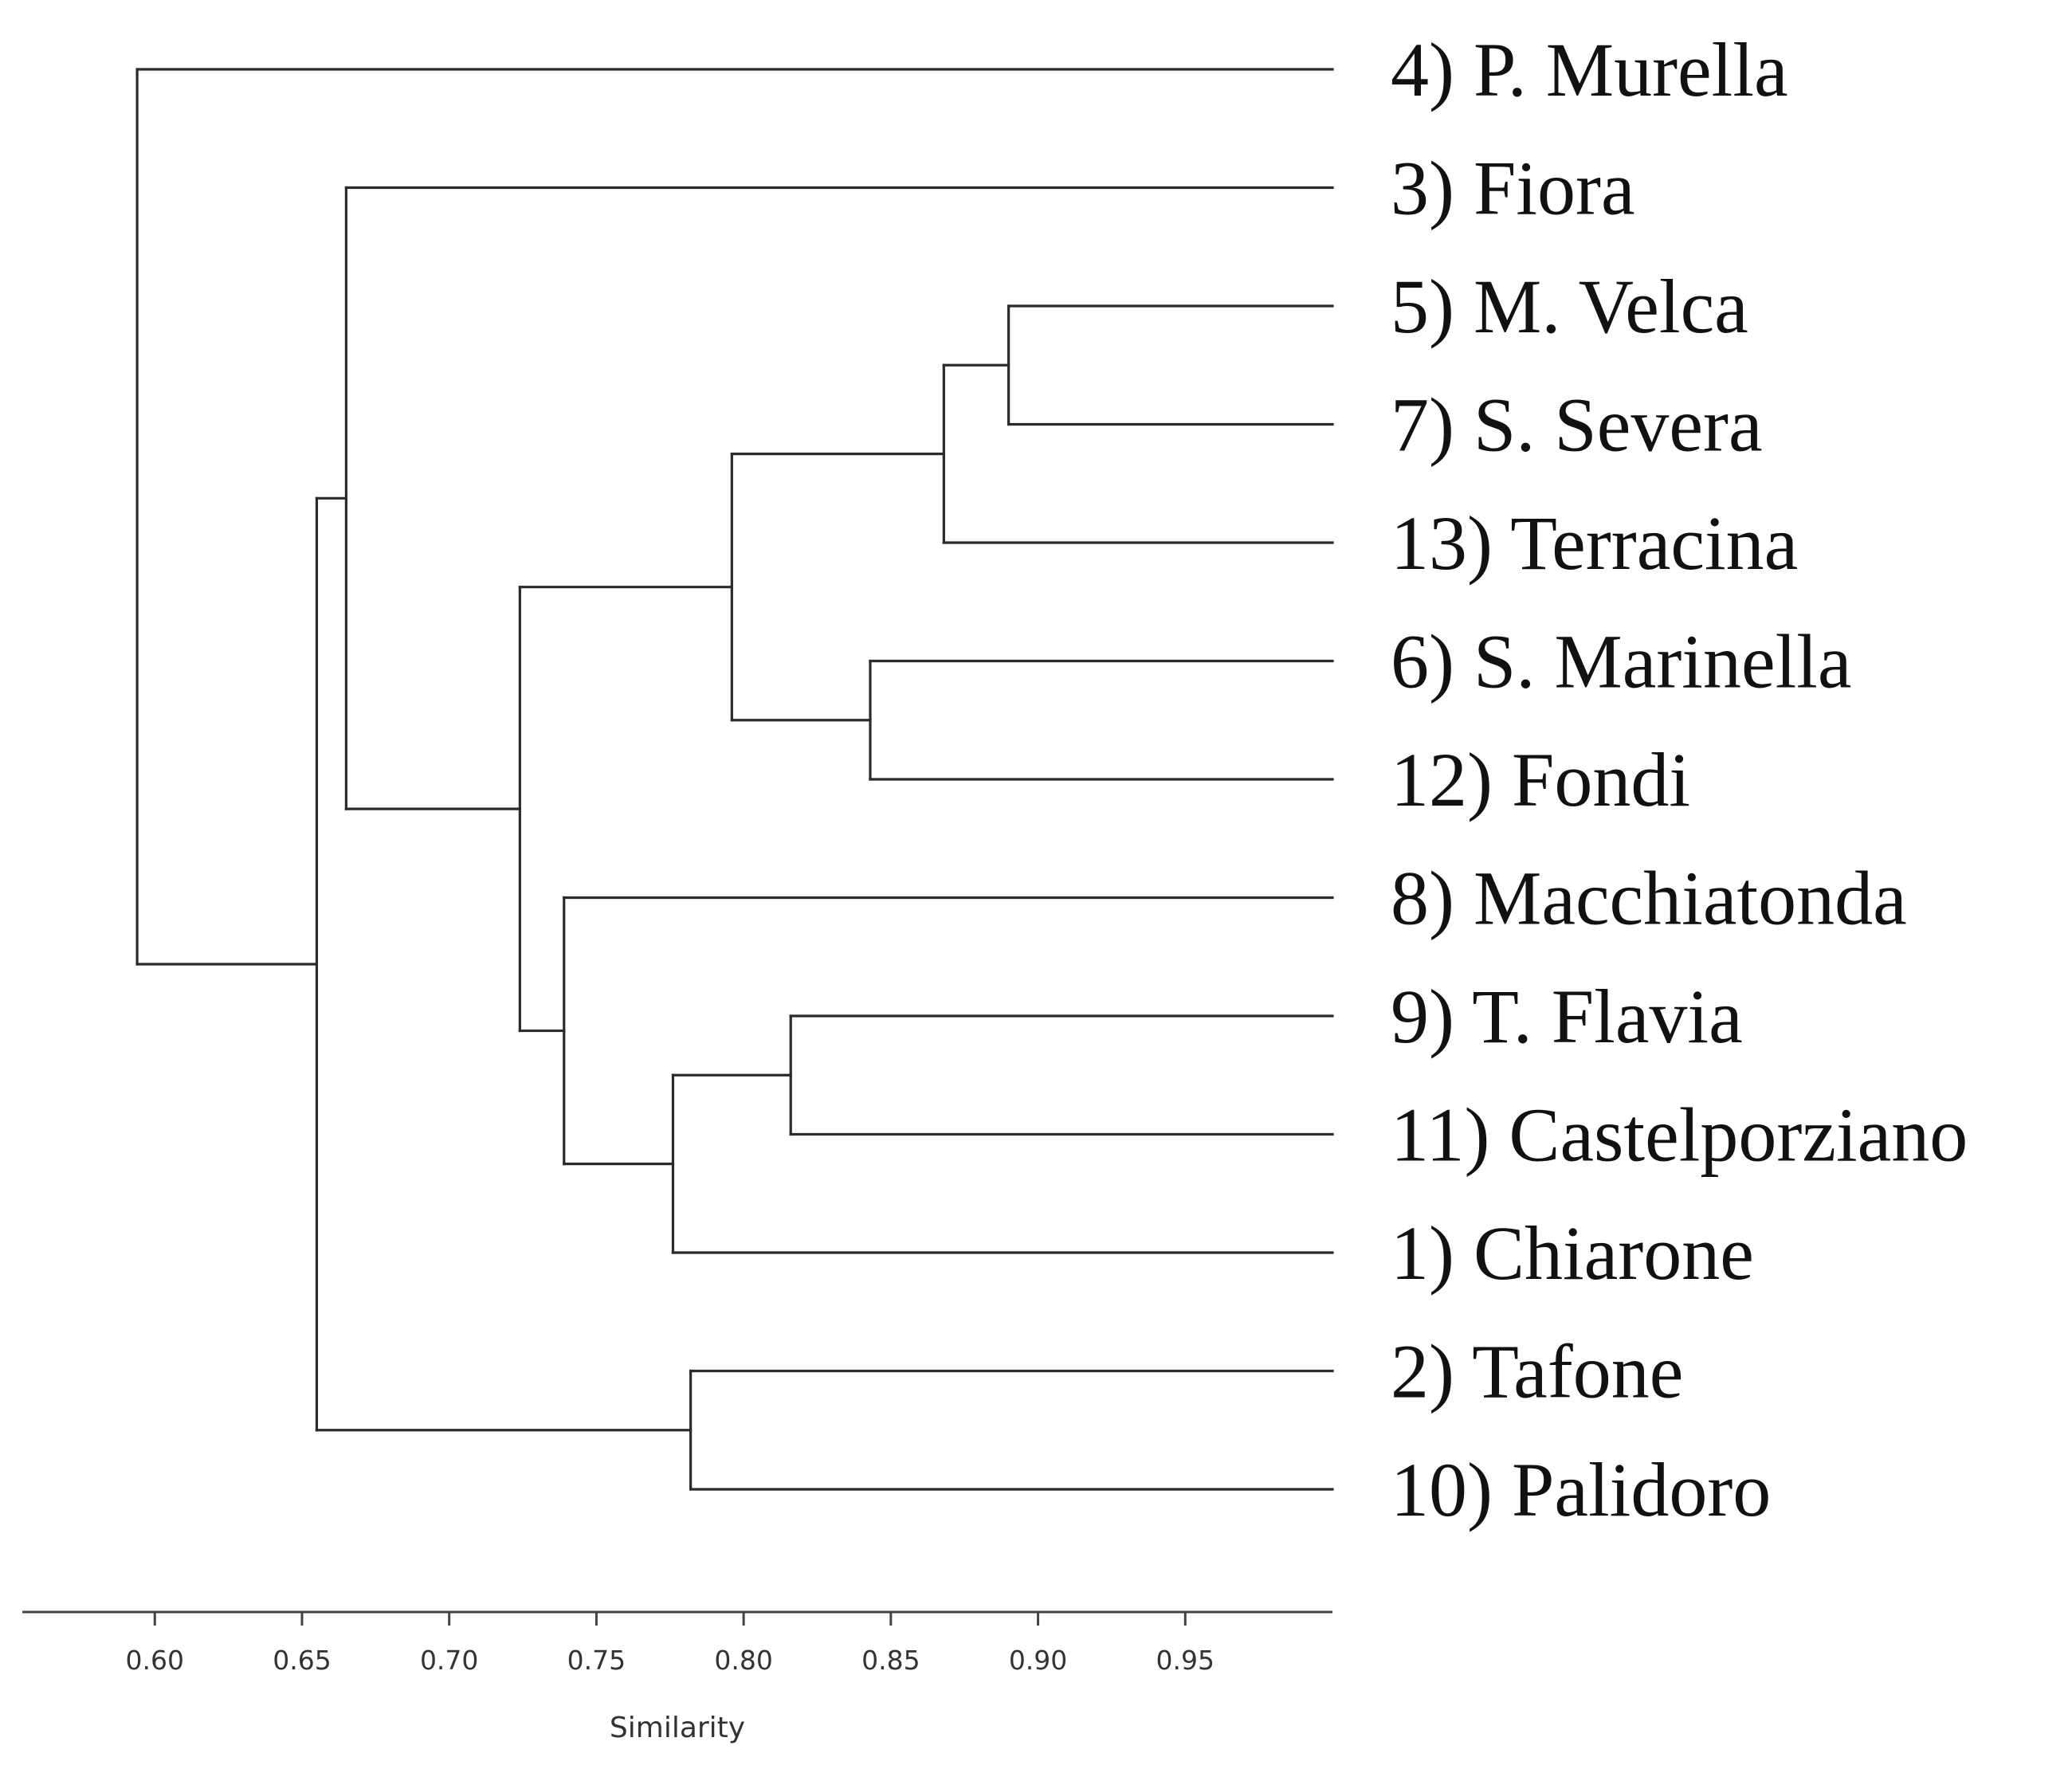  What do you see at coordinates (596, 1661) in the screenshot?
I see `x-tick-label: 0.75` at bounding box center [596, 1661].